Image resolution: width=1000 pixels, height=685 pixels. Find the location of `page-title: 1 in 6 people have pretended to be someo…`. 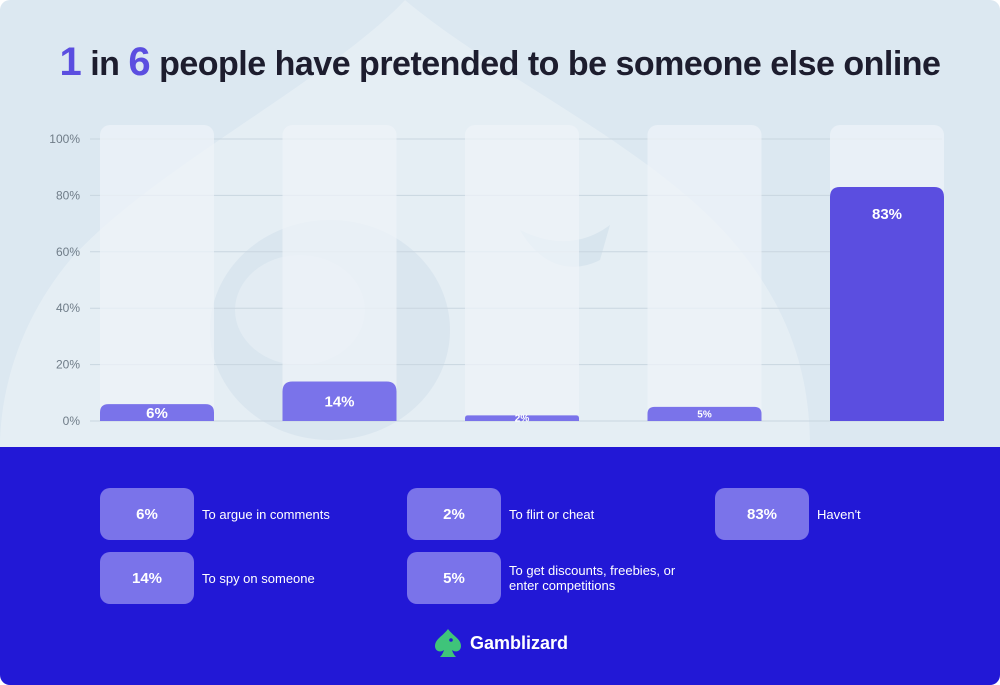

page-title: 1 in 6 people have pretended to be someo… is located at coordinates (500, 62).